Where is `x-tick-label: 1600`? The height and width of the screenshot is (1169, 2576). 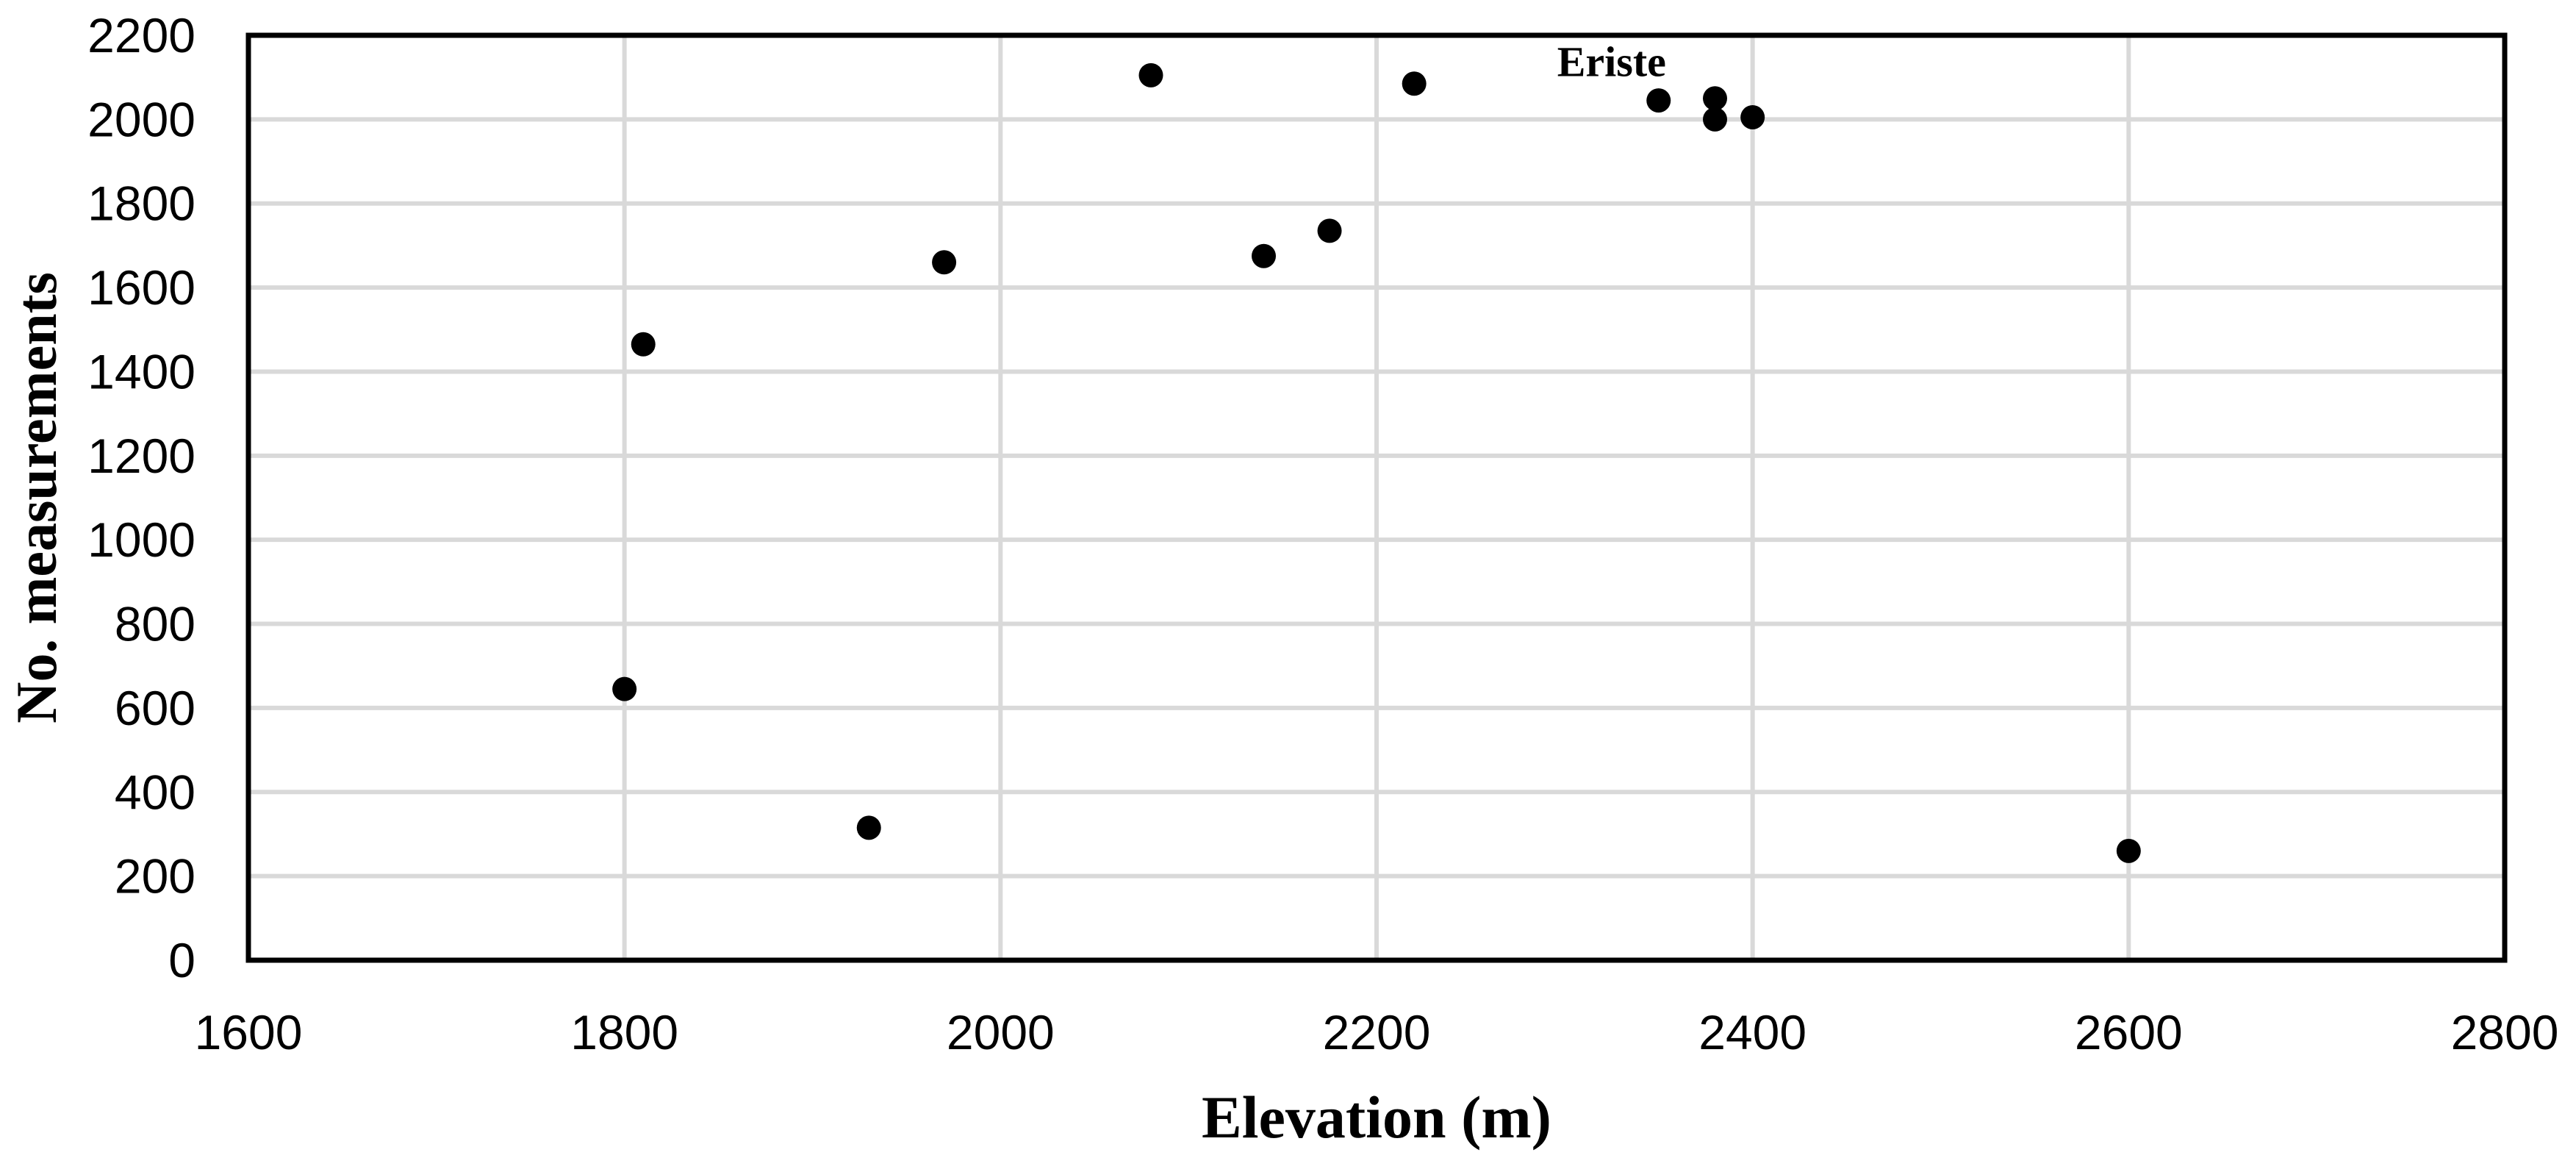
x-tick-label: 1600 is located at coordinates (249, 1032).